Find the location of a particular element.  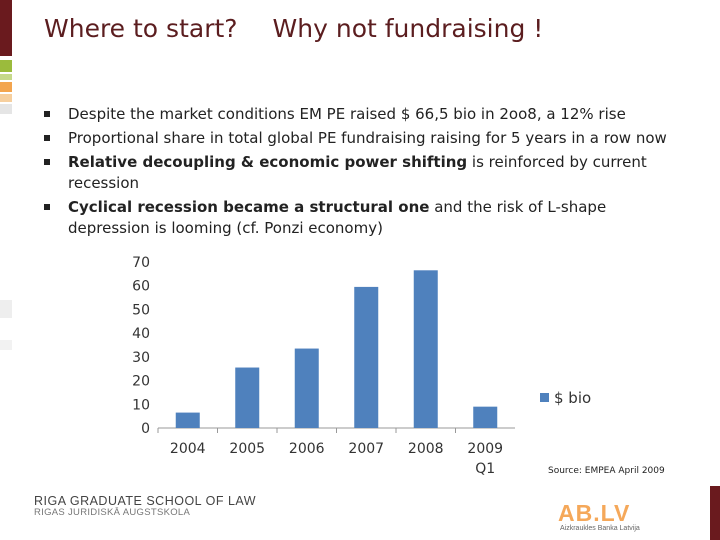

bank-subtitle: Aizkraukles Banka Latvija is located at coordinates (600, 528).